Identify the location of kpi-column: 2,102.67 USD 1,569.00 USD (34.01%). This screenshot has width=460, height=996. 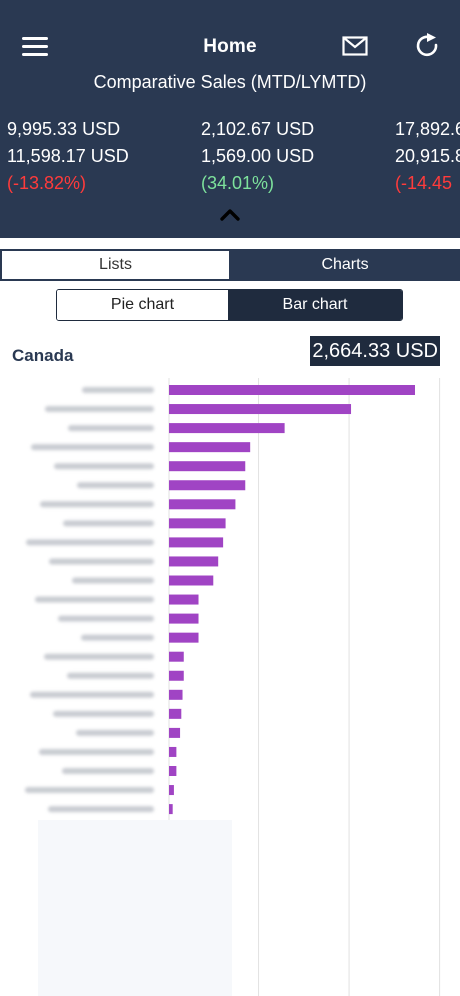
(257, 156).